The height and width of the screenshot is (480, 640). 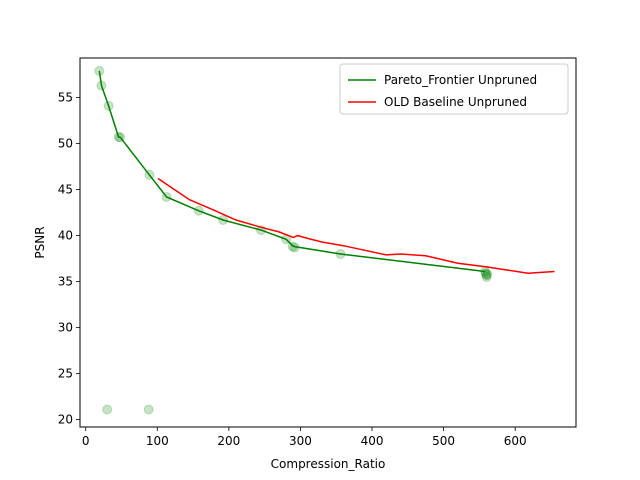 I want to click on y-tick-label: 55, so click(x=65, y=98).